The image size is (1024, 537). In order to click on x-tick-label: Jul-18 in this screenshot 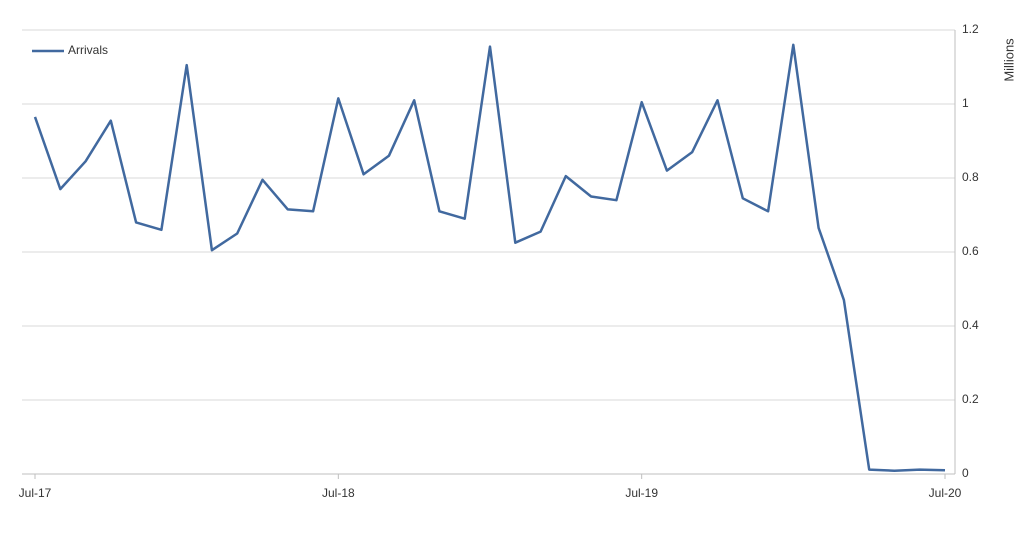, I will do `click(338, 493)`.